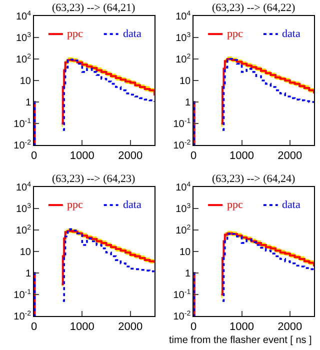  Describe the element at coordinates (235, 34) in the screenshot. I see `series-label: ppc` at that location.